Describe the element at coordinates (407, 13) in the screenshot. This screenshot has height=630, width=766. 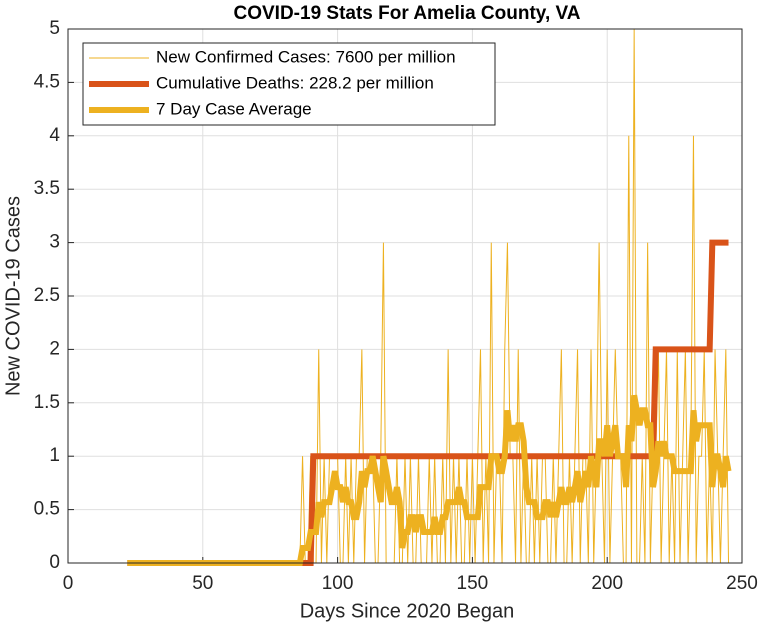
I see `chart-title: COVID-19 Stats For Amelia County, VA` at that location.